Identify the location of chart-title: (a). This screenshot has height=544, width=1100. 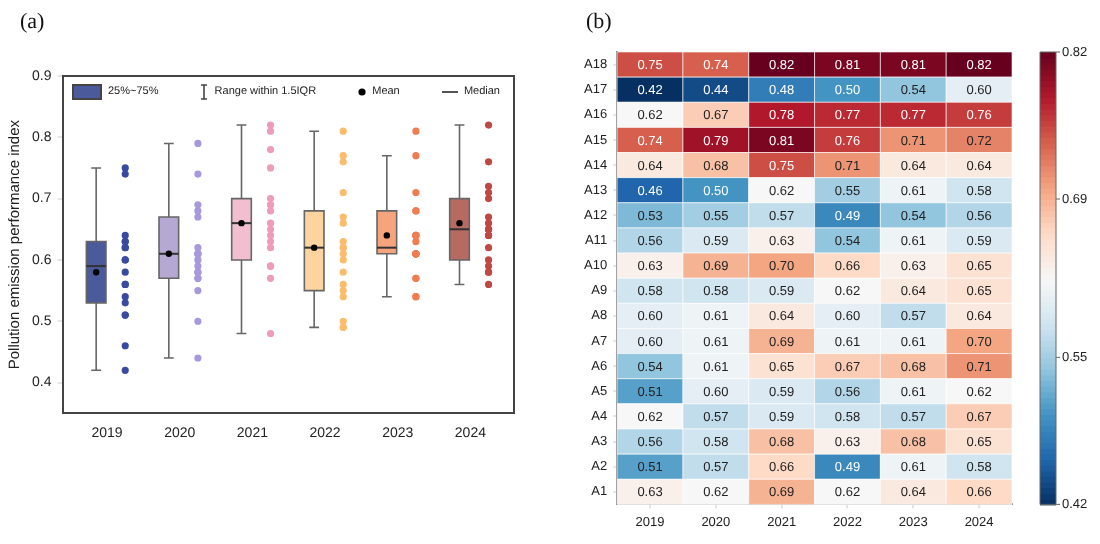
(32, 22).